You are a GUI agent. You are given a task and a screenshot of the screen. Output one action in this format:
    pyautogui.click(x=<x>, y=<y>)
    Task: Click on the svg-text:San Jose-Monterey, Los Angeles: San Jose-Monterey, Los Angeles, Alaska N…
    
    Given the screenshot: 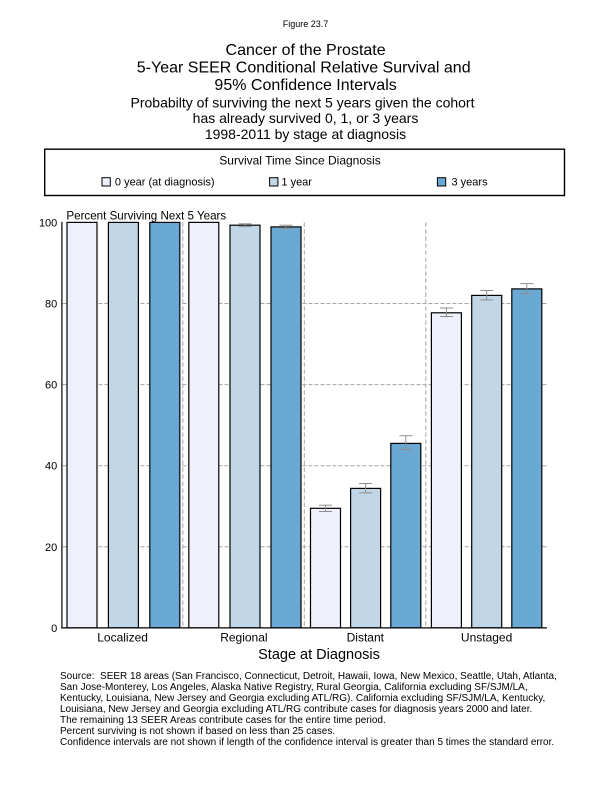 What is the action you would take?
    pyautogui.click(x=294, y=687)
    